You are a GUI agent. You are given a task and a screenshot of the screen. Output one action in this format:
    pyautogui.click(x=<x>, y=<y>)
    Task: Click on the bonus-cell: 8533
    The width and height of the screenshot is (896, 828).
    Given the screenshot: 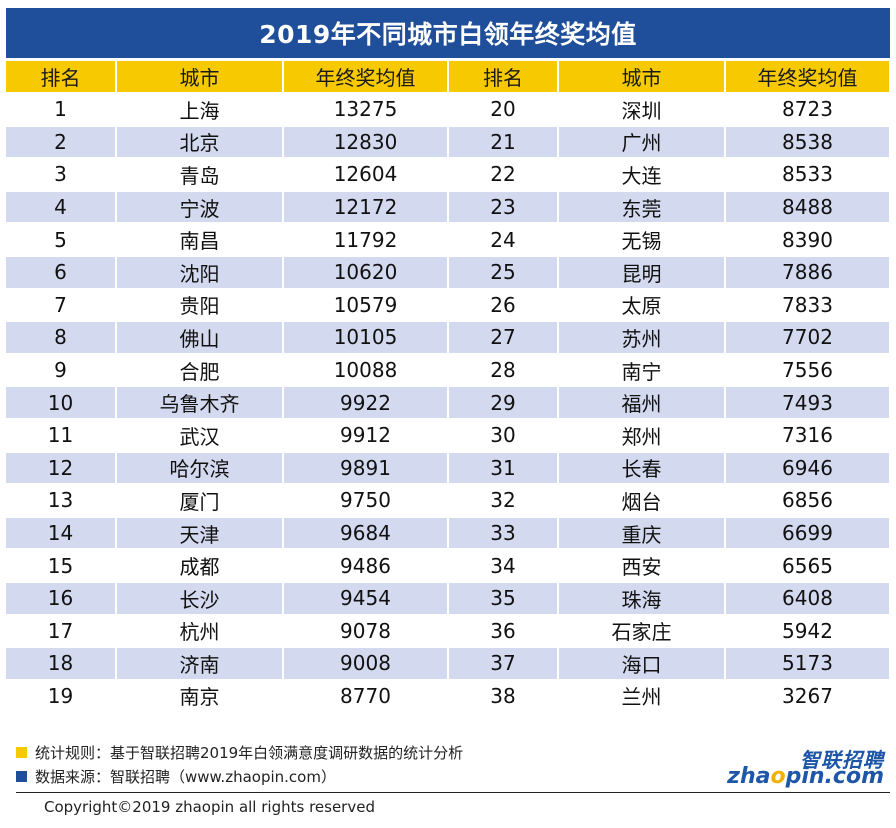 What is the action you would take?
    pyautogui.click(x=808, y=175)
    